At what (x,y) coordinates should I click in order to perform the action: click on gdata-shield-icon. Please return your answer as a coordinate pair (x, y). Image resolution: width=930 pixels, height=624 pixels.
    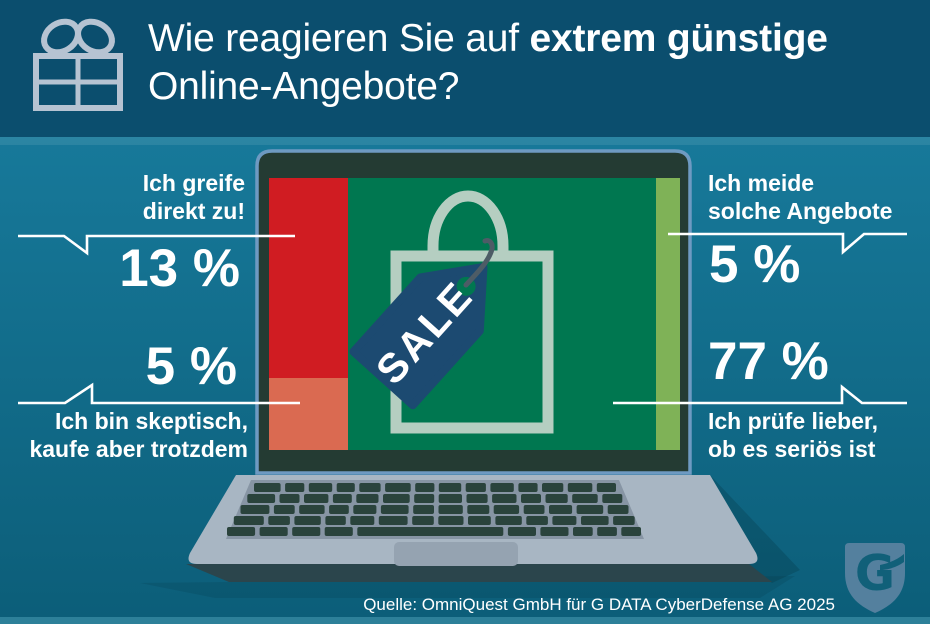
    Looking at the image, I should click on (875, 578).